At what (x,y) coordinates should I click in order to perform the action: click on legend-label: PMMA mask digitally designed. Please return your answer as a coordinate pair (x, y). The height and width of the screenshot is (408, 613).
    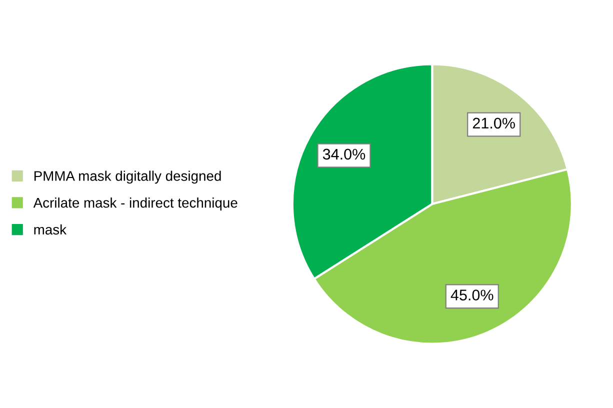
    Looking at the image, I should click on (127, 177).